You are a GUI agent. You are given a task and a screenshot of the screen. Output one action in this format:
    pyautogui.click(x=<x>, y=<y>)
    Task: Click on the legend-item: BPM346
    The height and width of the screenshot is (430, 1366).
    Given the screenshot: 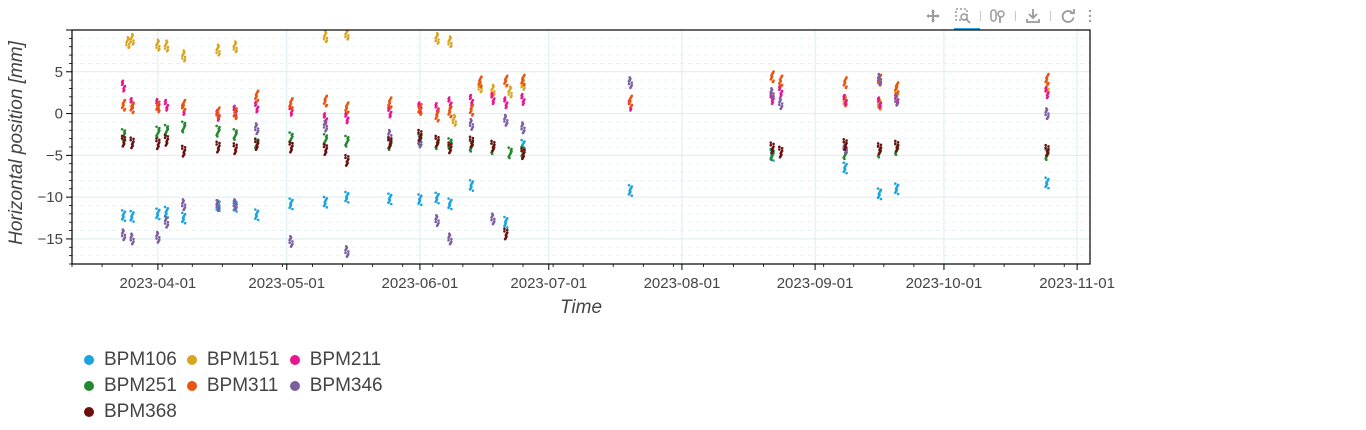 What is the action you would take?
    pyautogui.click(x=336, y=386)
    